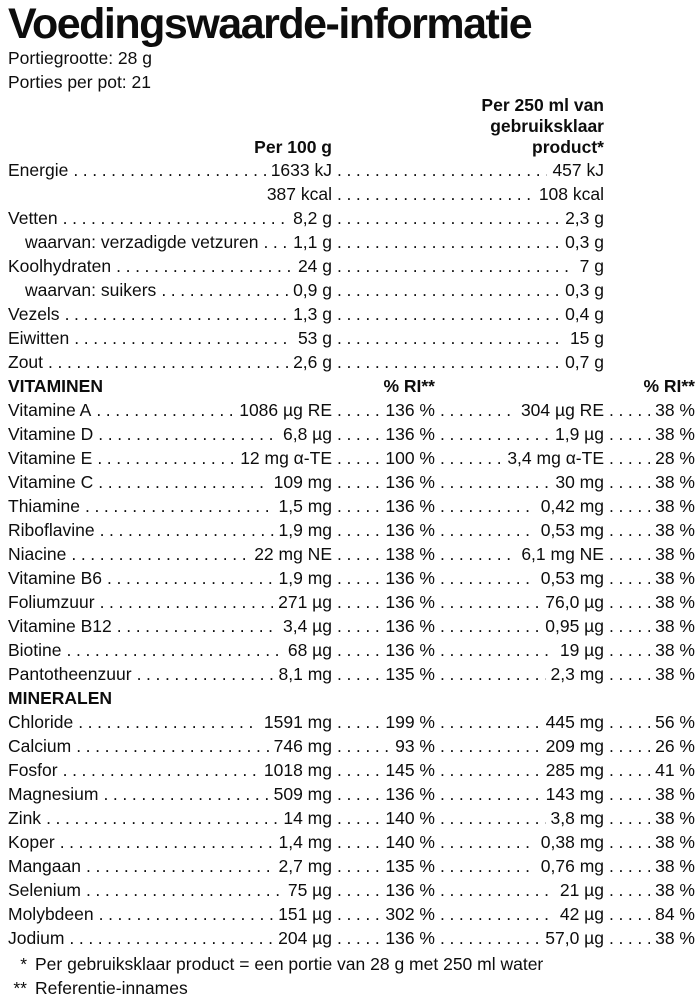 The width and height of the screenshot is (700, 1000). Describe the element at coordinates (297, 722) in the screenshot. I see `value-per-100g: 1591 mg` at that location.